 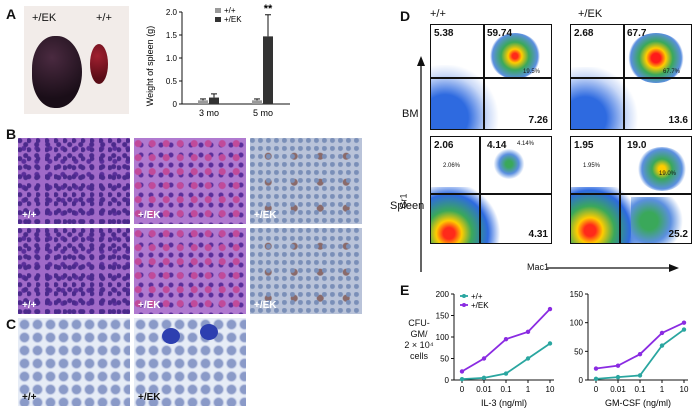 I want to click on flow-row-label-bm: BM, so click(x=410, y=114).